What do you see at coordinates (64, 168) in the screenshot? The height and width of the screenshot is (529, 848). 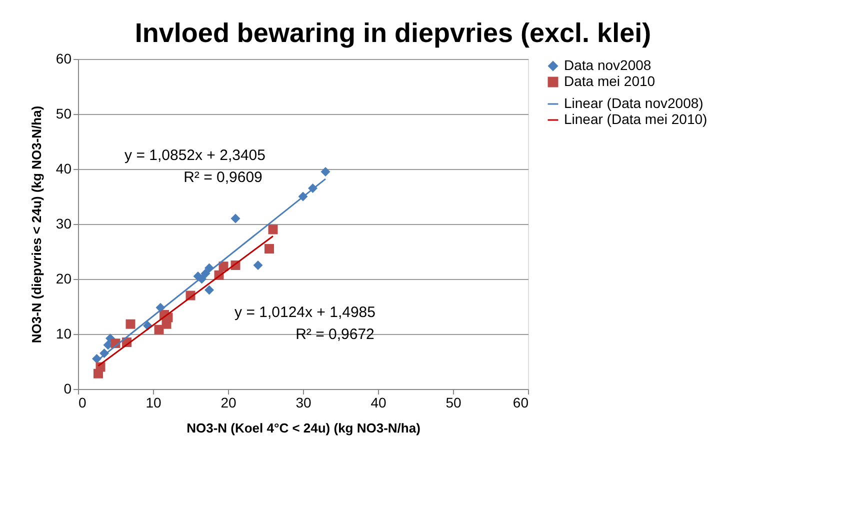 I see `y-tick-label: 40` at bounding box center [64, 168].